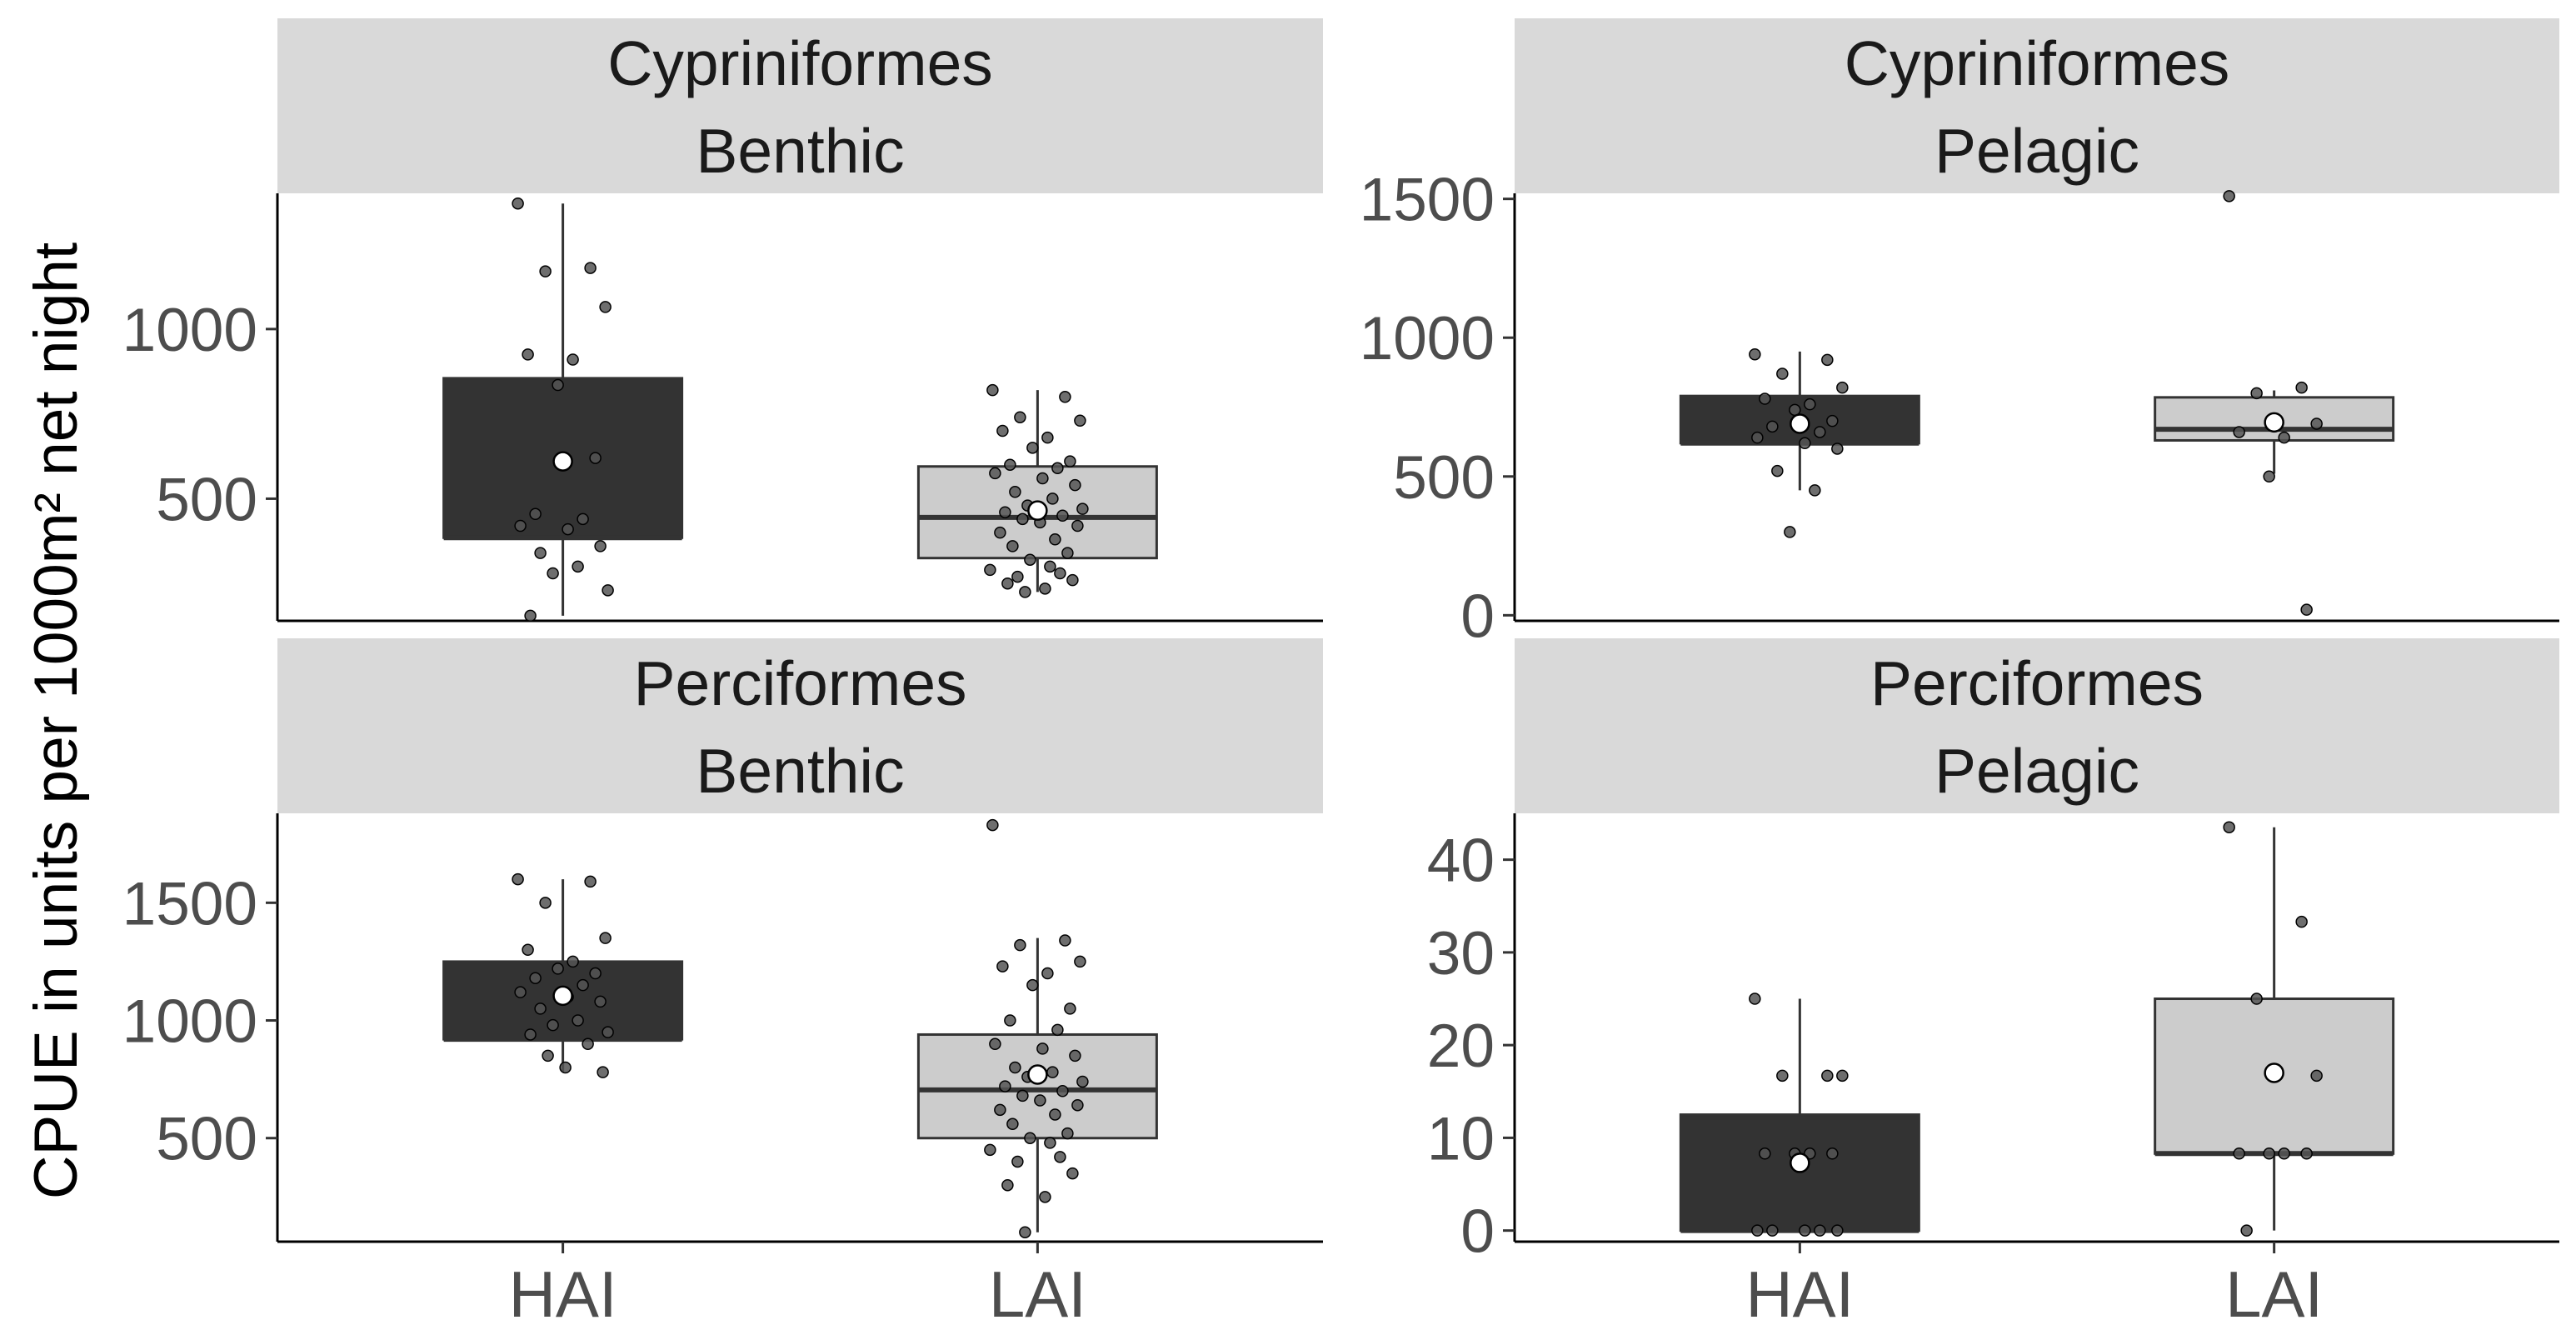 The image size is (2576, 1340). What do you see at coordinates (56, 720) in the screenshot?
I see `y-axis-title: CPUE in units per 1000m² net night` at bounding box center [56, 720].